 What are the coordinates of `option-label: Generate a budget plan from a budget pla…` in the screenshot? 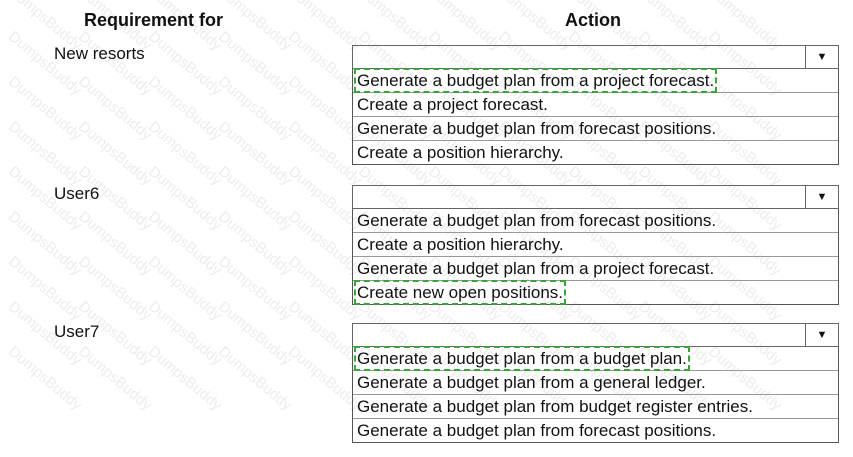 It's located at (522, 358).